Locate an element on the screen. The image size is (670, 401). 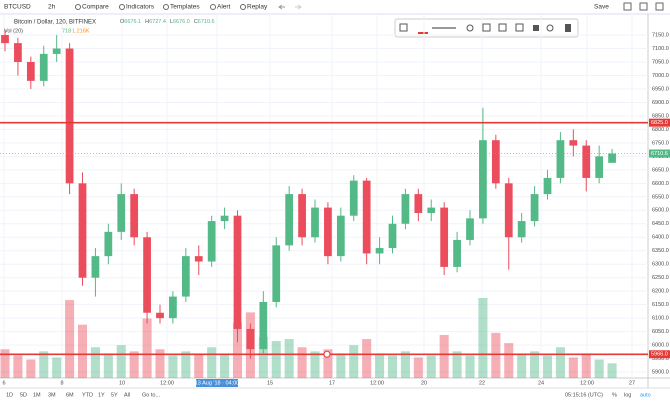
y-tick-label: 6050.0 is located at coordinates (660, 332).